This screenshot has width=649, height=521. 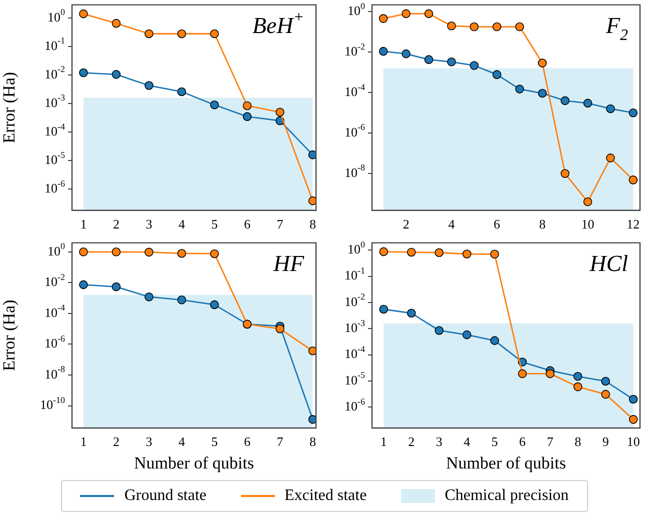 I want to click on x-tick-label: 12, so click(x=633, y=224).